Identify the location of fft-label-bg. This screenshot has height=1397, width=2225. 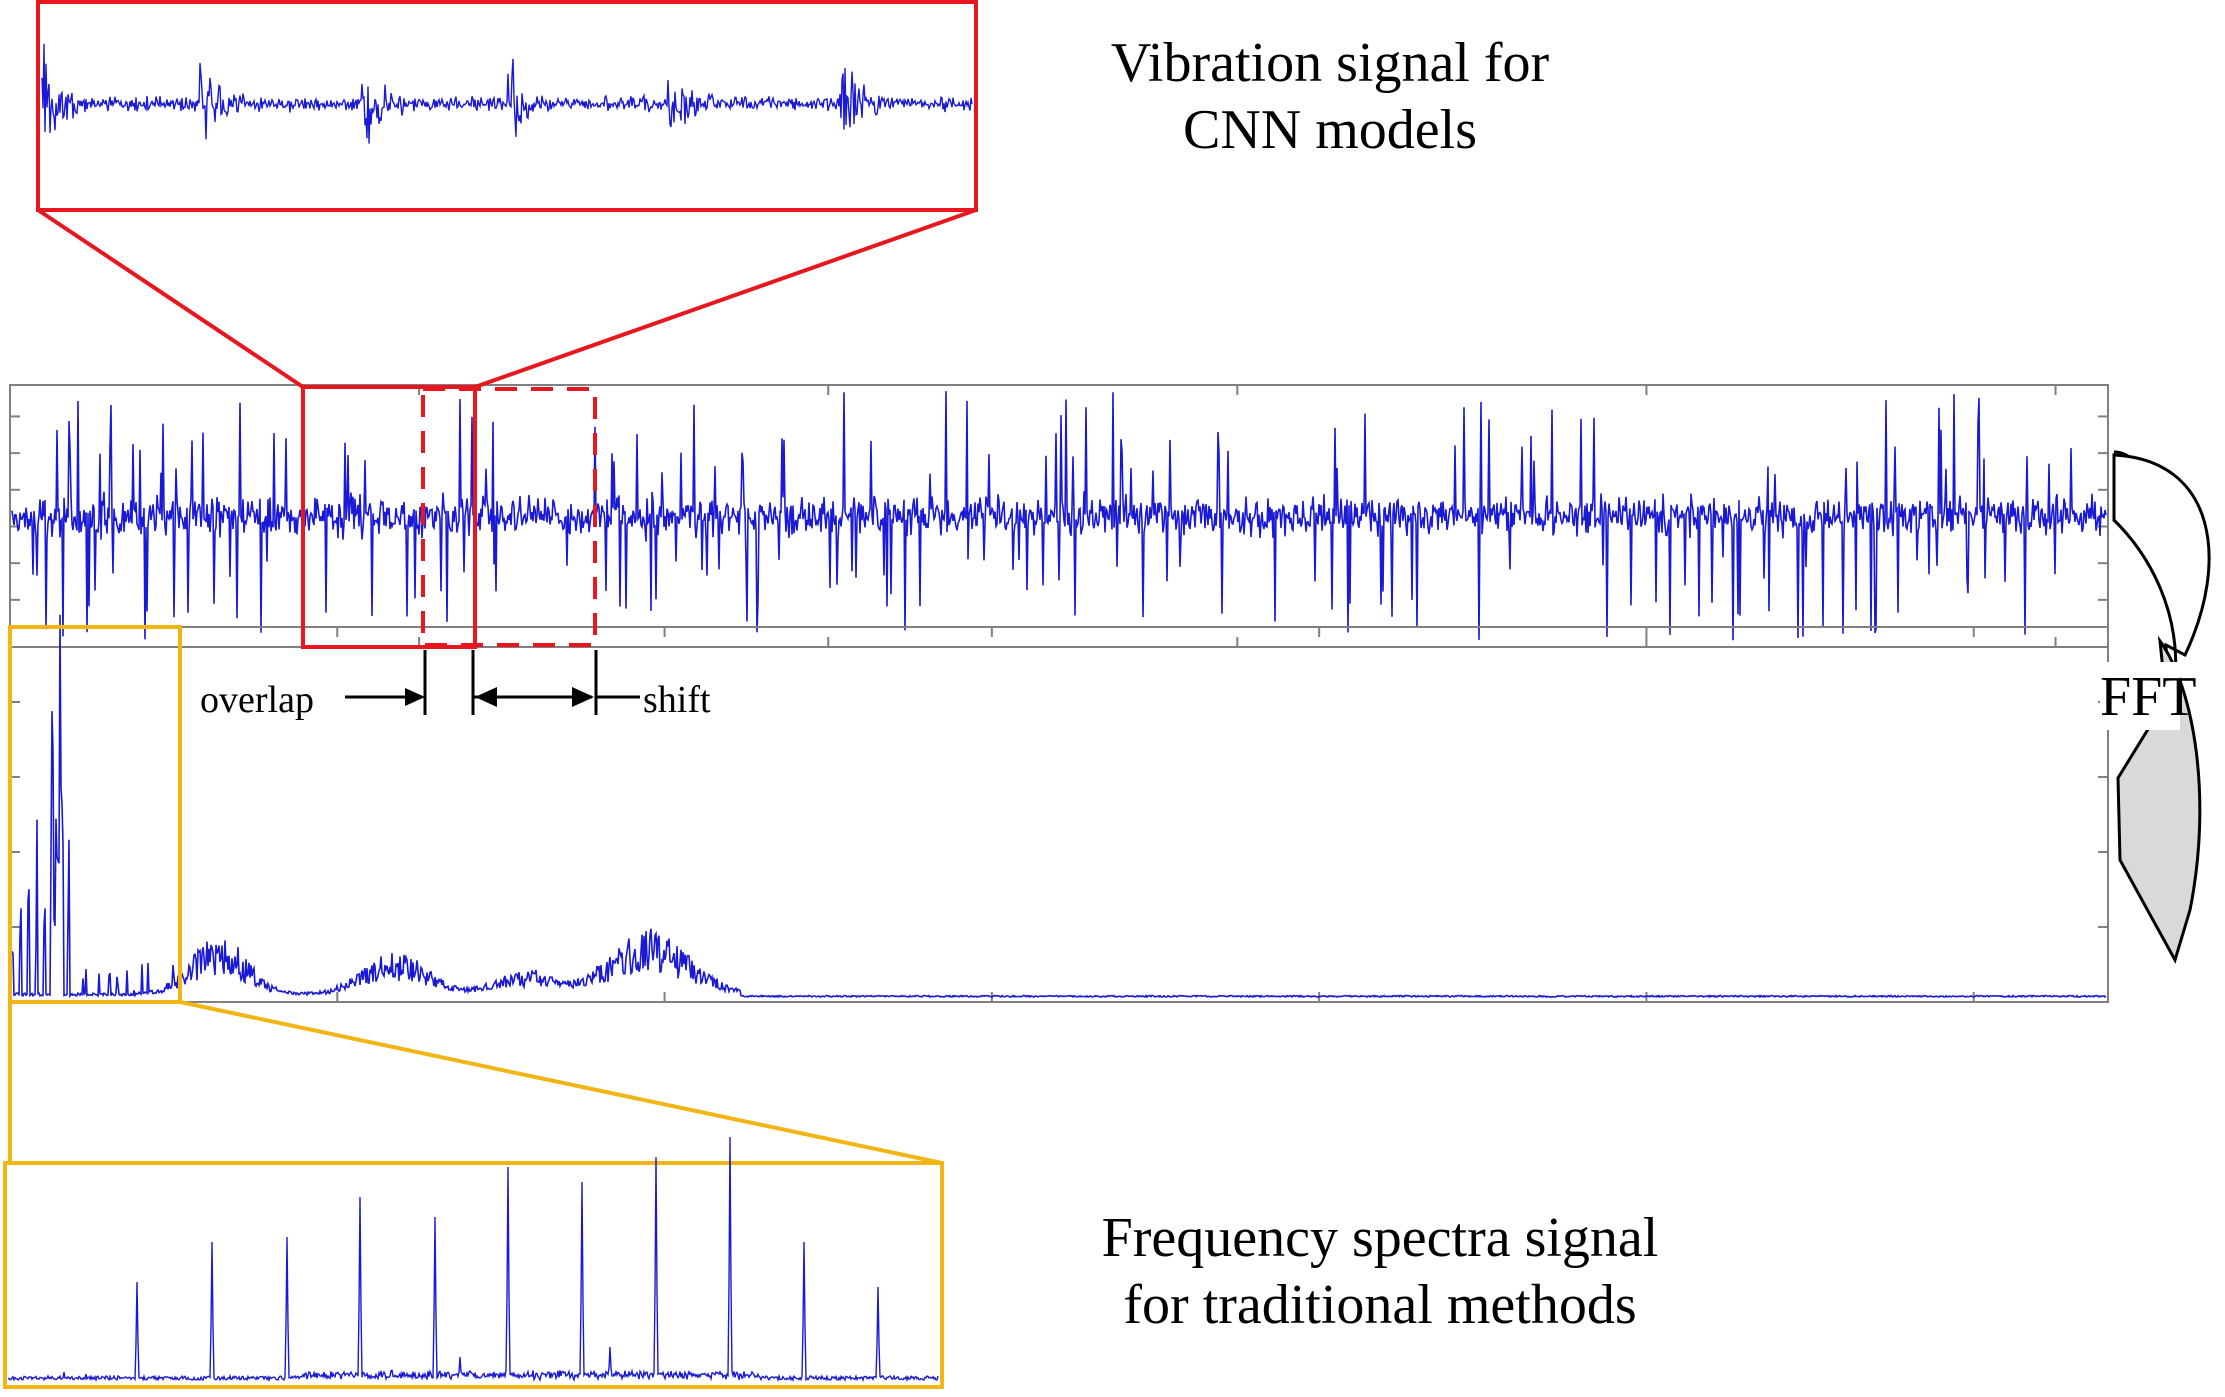
(2140, 696).